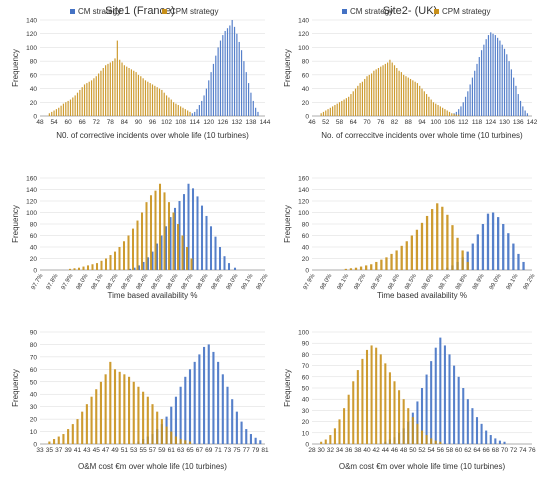 This screenshot has width=550, height=481. What do you see at coordinates (38, 282) in the screenshot?
I see `x-tick-label: 97.7%` at bounding box center [38, 282].